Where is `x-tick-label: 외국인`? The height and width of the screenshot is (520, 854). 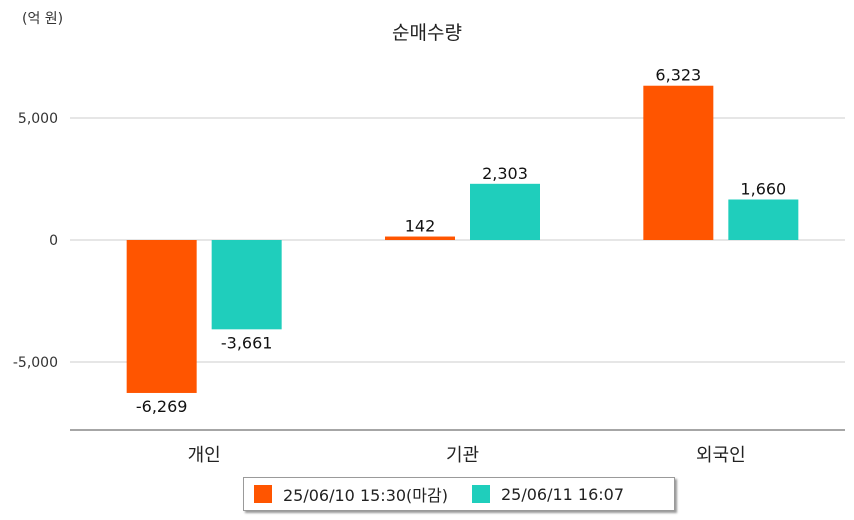 x-tick-label: 외국인 is located at coordinates (721, 455).